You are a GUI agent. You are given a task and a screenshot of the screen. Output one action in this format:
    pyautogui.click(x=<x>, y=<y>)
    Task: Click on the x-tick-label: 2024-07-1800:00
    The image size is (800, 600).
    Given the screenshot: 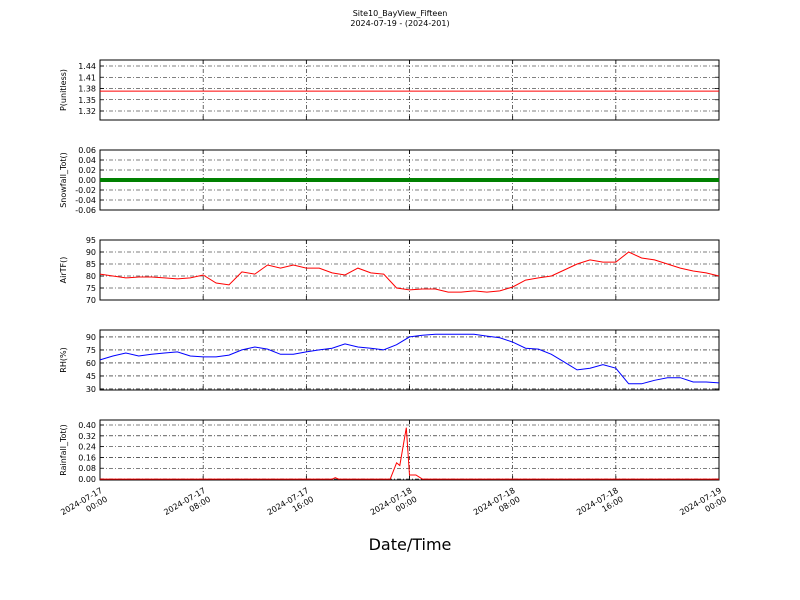 What is the action you would take?
    pyautogui.click(x=394, y=506)
    